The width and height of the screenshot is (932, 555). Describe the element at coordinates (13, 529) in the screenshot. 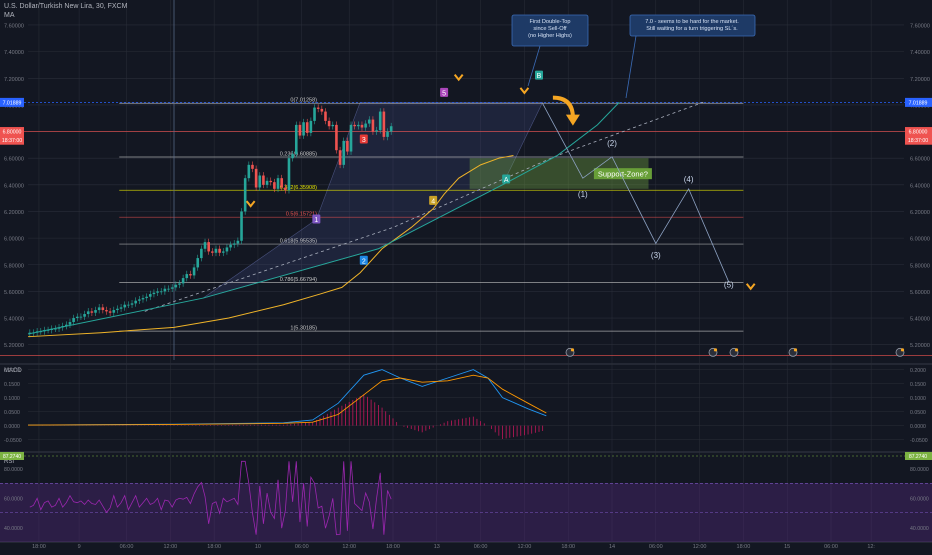

I see `rsi-tick-left: 40.0000` at that location.